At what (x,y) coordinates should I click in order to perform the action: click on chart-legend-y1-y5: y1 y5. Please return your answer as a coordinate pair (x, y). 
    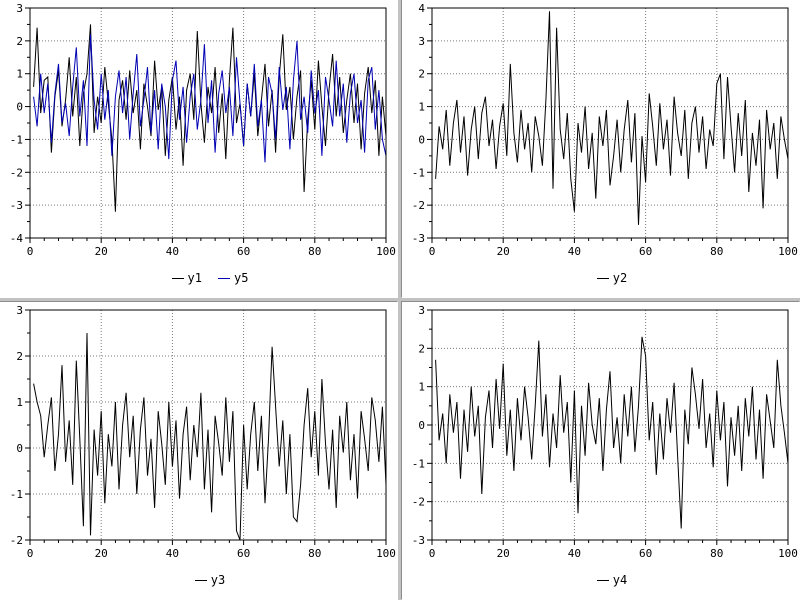
    Looking at the image, I should click on (199, 284).